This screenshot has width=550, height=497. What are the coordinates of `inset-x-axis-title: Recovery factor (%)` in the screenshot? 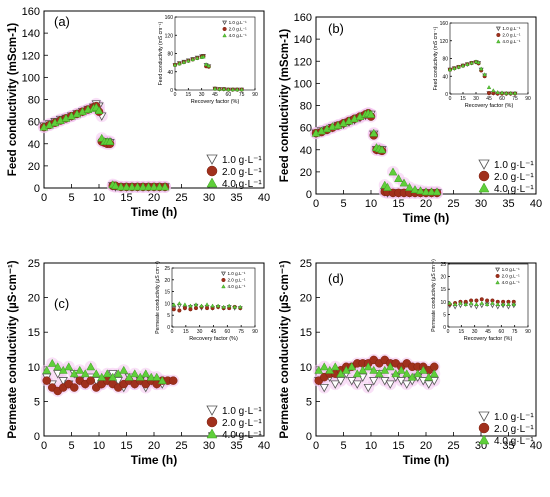 It's located at (213, 339).